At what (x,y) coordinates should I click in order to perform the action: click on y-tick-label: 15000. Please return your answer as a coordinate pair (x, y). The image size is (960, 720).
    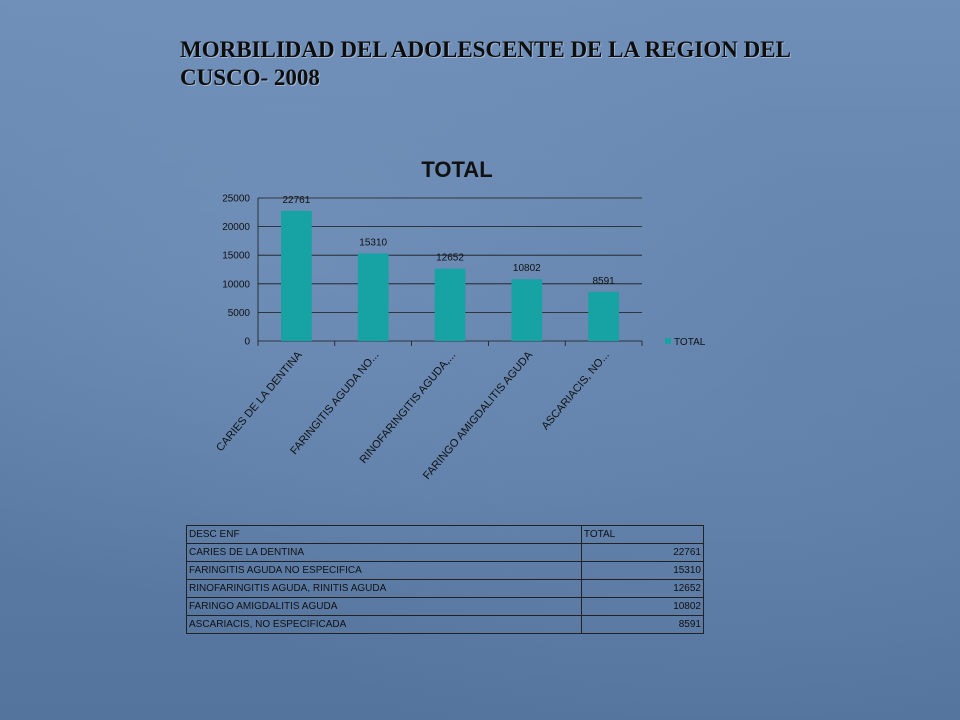
    Looking at the image, I should click on (236, 256).